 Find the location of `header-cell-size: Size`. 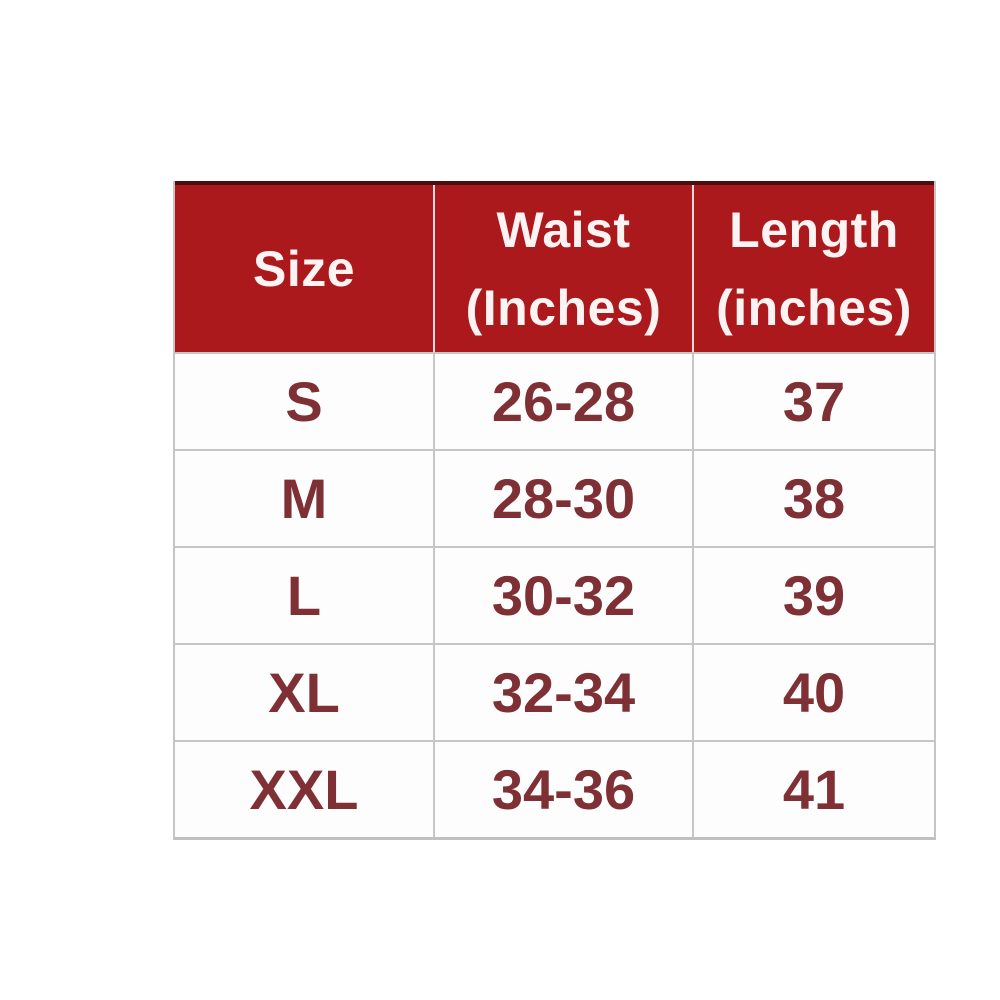

header-cell-size: Size is located at coordinates (304, 268).